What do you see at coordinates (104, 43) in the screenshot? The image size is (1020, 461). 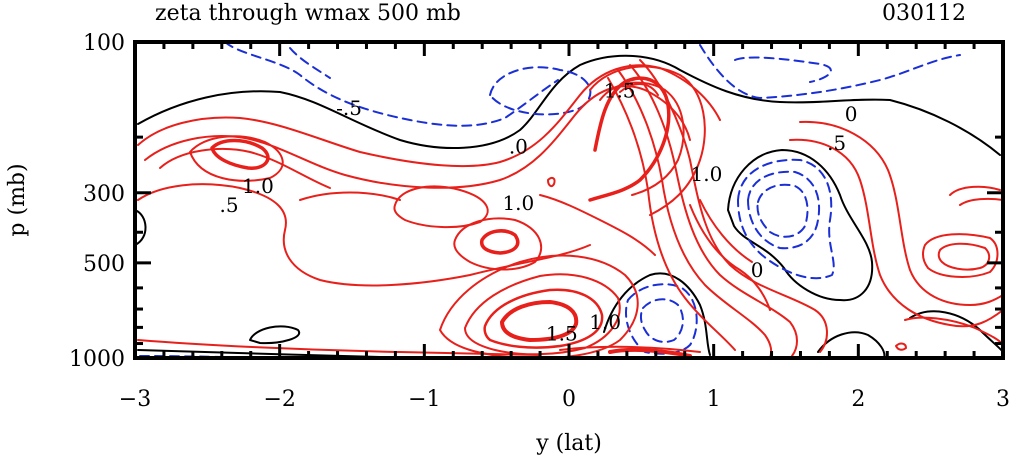 I see `y-tick-label: 100` at bounding box center [104, 43].